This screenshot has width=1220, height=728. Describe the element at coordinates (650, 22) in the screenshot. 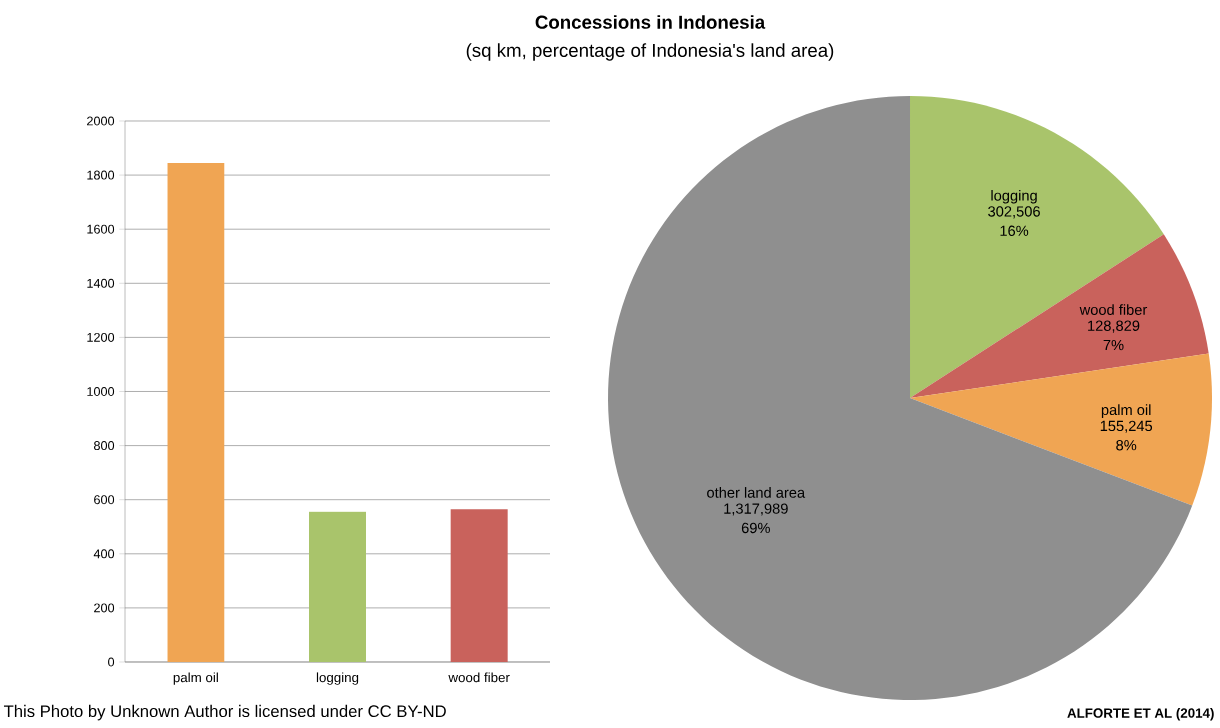

I see `chart-title: Concessions in Indonesia` at that location.